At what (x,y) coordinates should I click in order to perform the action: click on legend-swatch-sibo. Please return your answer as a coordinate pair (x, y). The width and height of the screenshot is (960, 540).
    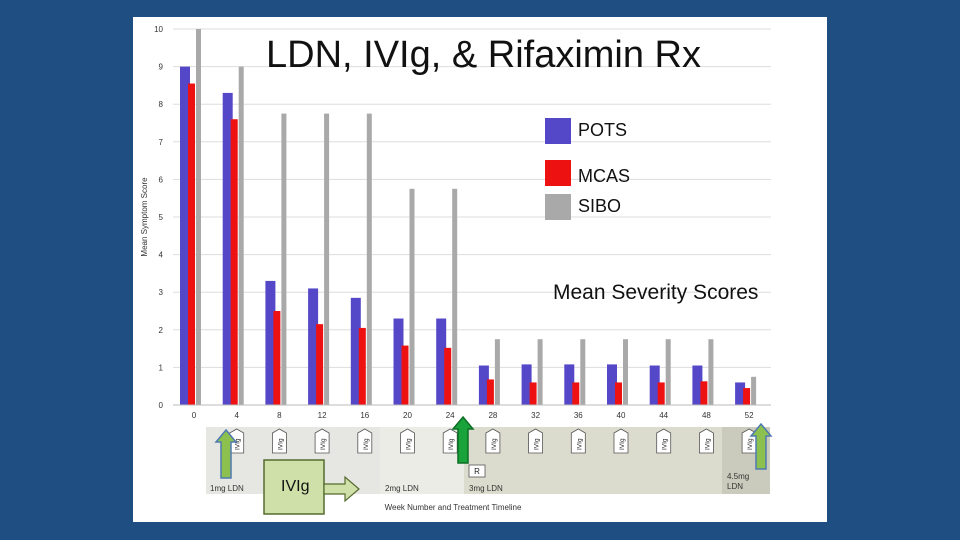
    Looking at the image, I should click on (558, 207).